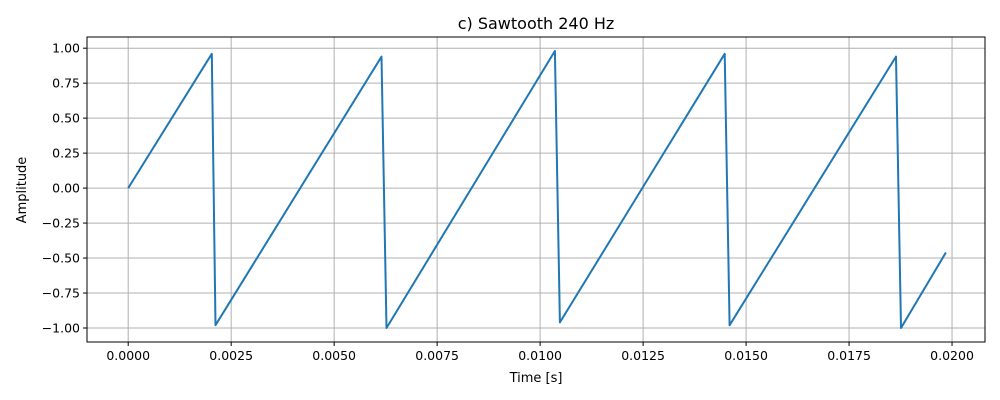 The image size is (1000, 400). Describe the element at coordinates (61, 328) in the screenshot. I see `y-tick-label: −1.00` at that location.